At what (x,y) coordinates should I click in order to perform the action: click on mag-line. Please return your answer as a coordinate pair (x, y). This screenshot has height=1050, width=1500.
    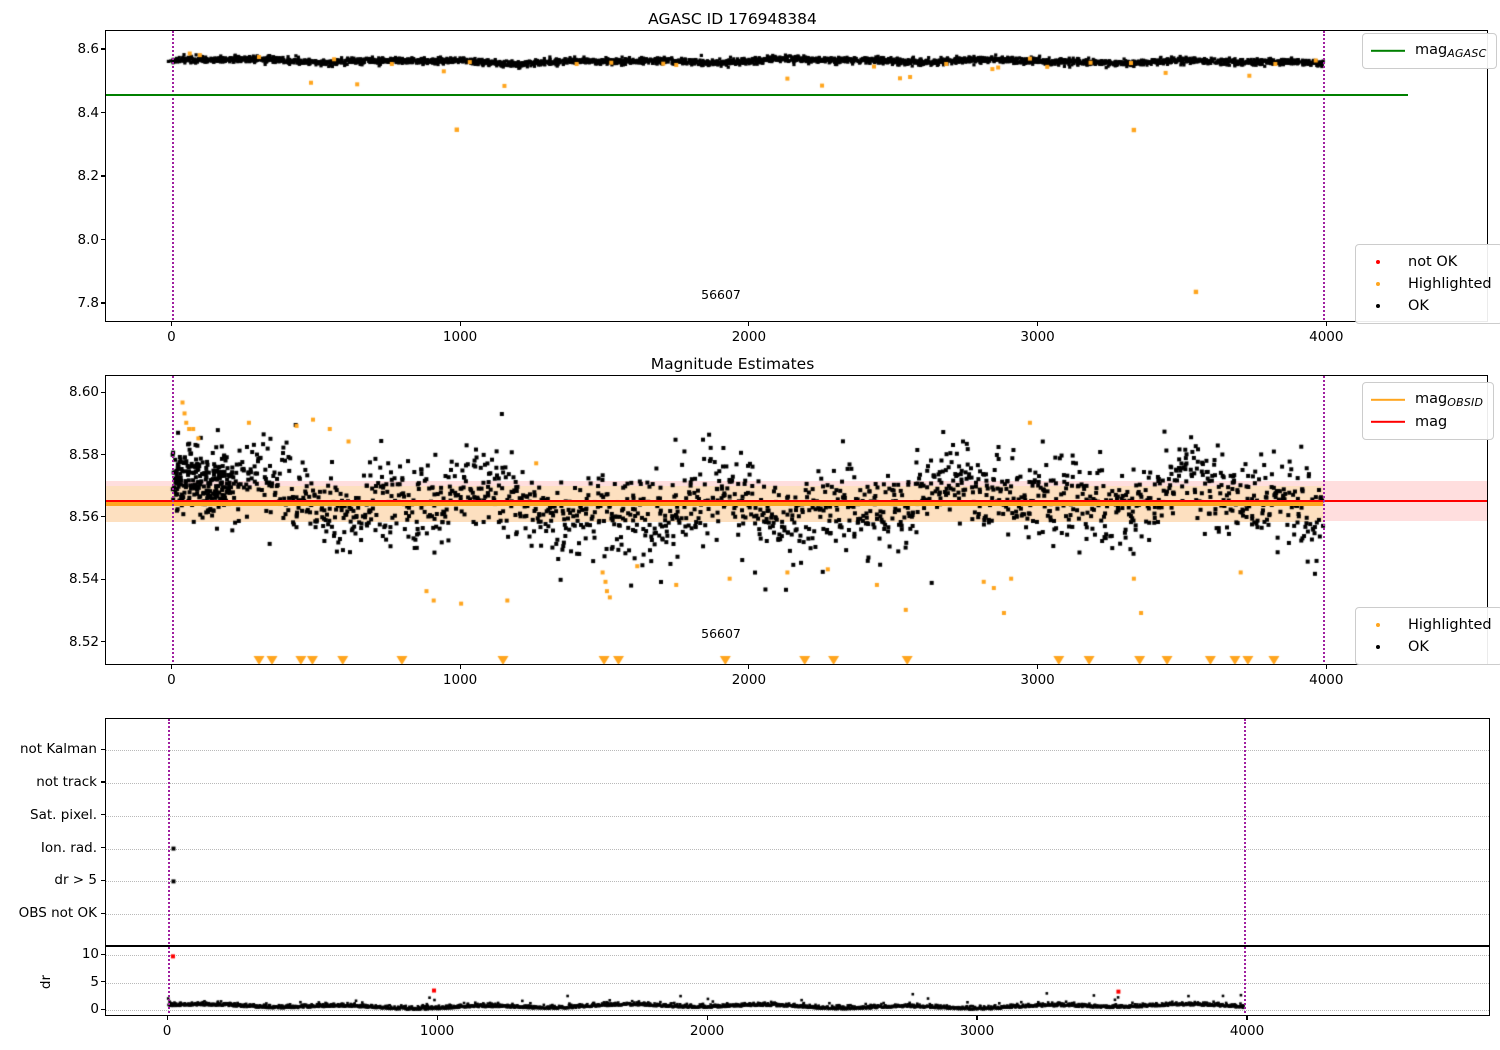
    Looking at the image, I should click on (796, 500).